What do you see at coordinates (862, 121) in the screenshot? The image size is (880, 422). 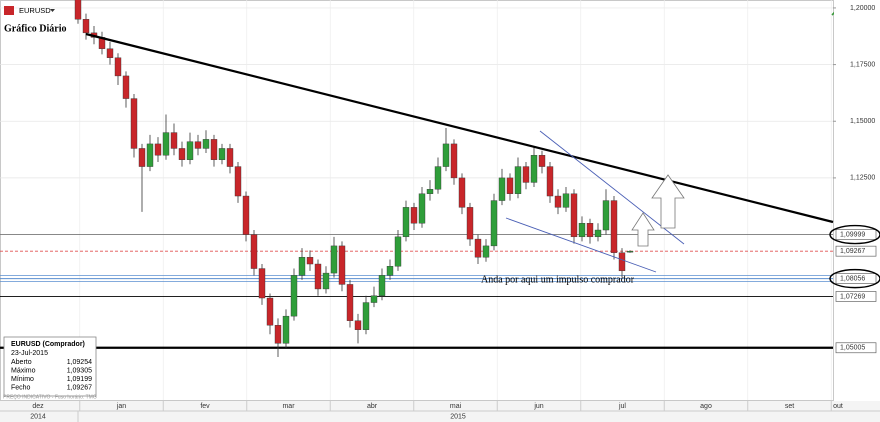 I see `y-tick-label: 1,15000` at bounding box center [862, 121].